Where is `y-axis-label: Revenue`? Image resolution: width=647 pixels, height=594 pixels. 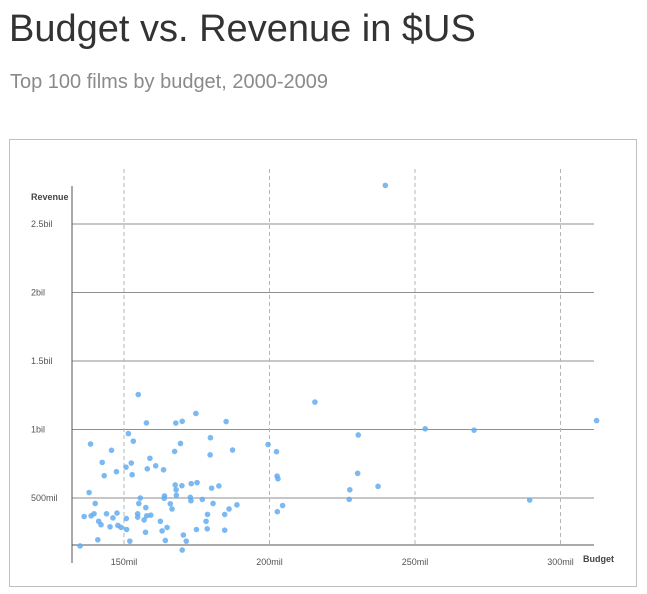
y-axis-label: Revenue is located at coordinates (50, 197).